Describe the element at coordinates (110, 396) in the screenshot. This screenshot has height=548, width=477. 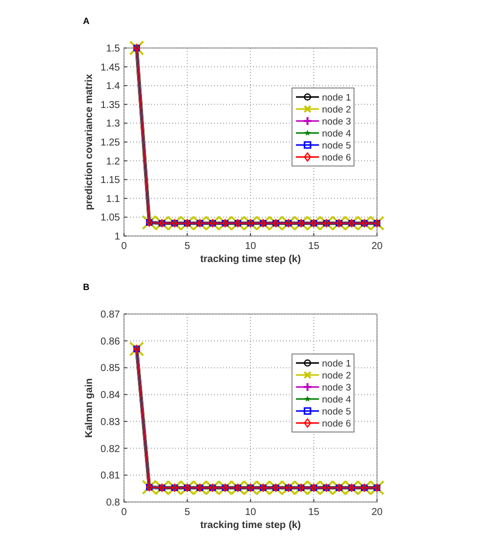
I see `y-tick-label: 0.84` at that location.